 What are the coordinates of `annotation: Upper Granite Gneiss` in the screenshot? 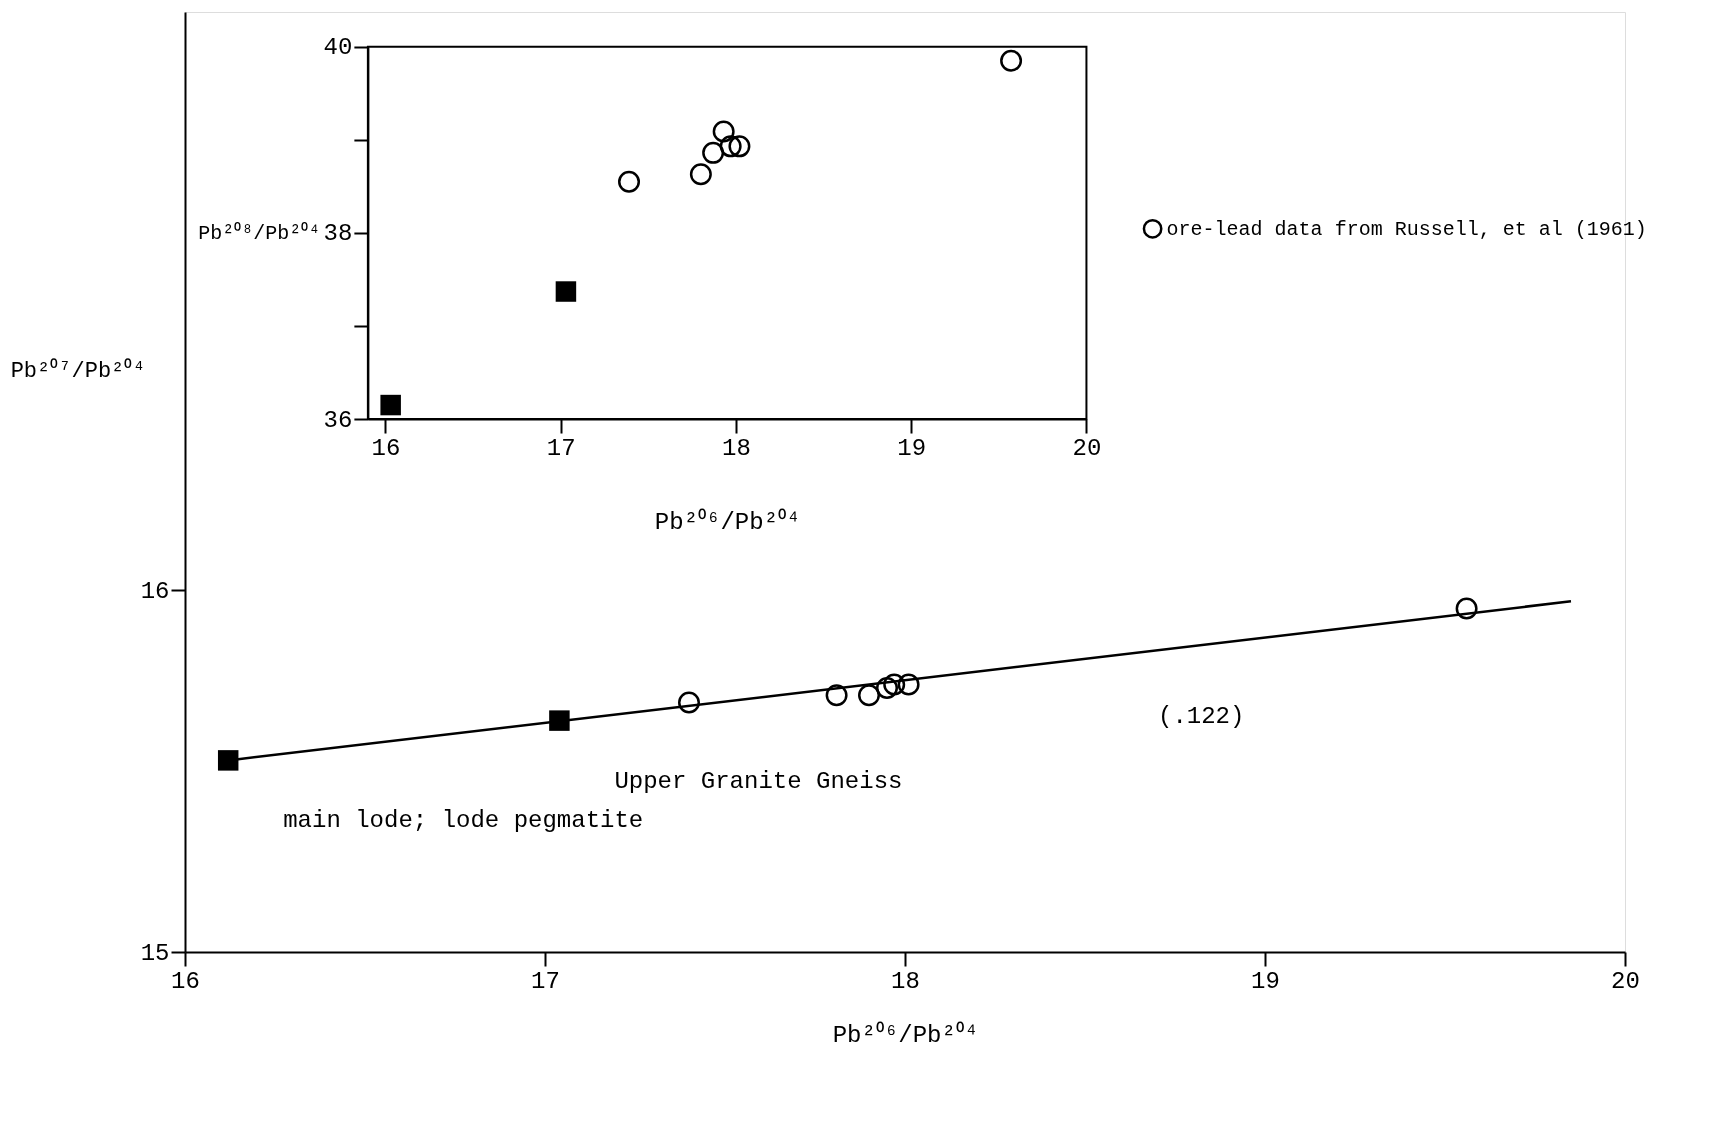 It's located at (758, 781).